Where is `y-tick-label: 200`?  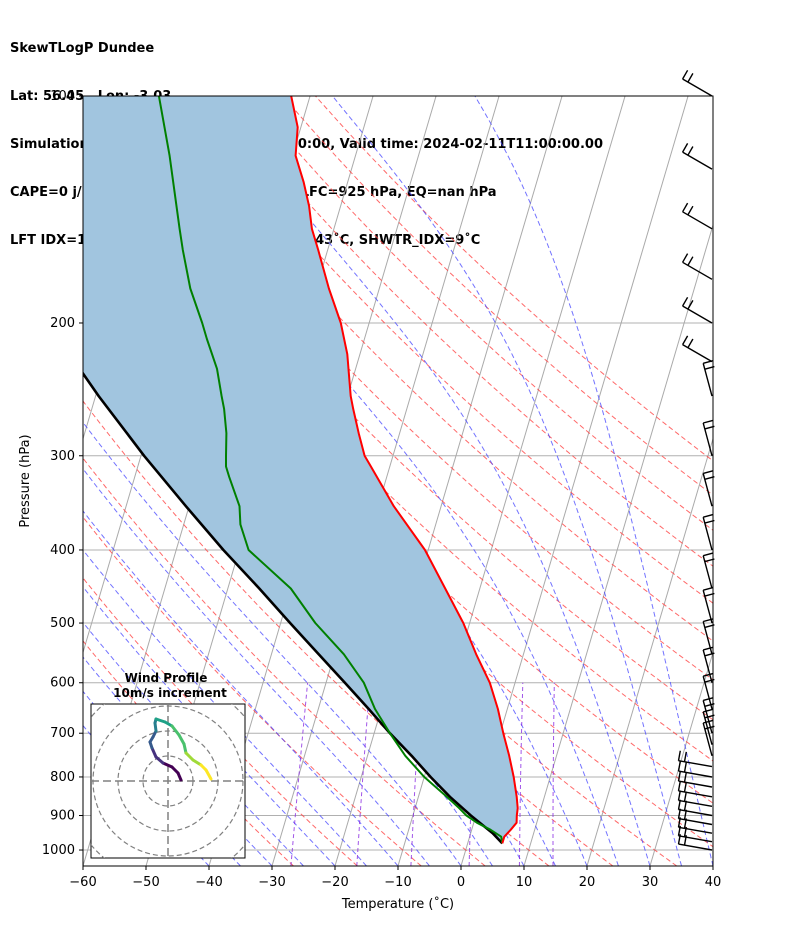 y-tick-label: 200 is located at coordinates (62, 323).